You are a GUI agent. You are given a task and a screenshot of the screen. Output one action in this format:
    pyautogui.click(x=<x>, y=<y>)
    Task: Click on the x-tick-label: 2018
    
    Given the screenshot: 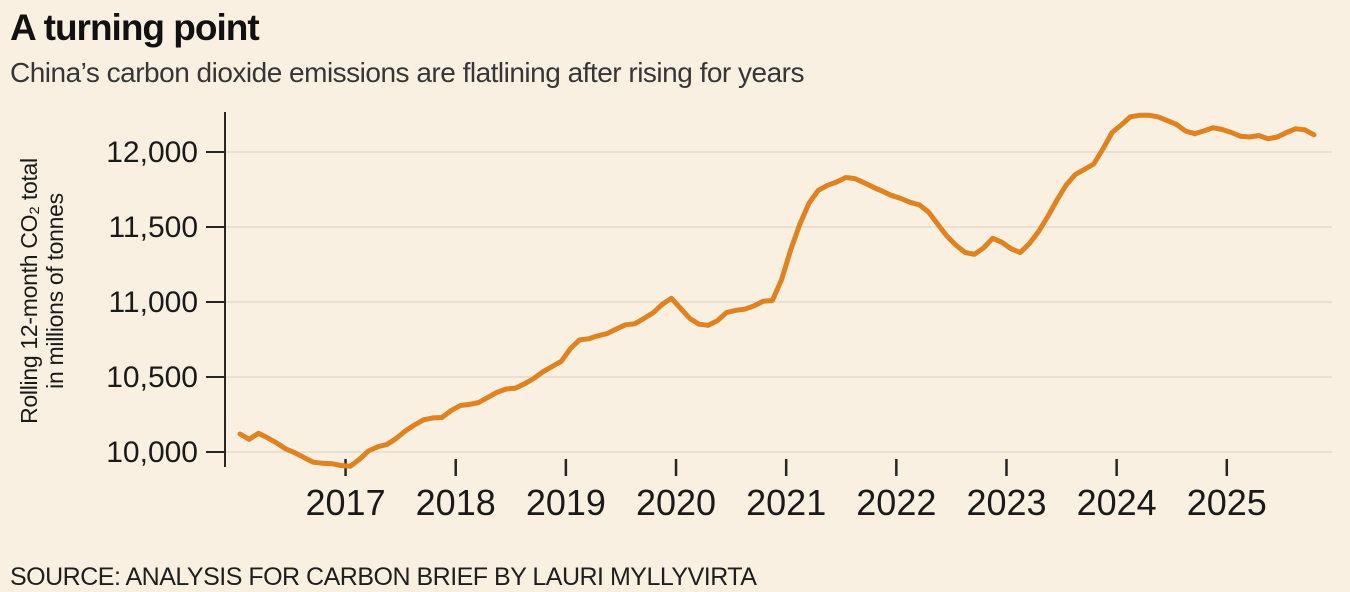 What is the action you would take?
    pyautogui.click(x=456, y=502)
    